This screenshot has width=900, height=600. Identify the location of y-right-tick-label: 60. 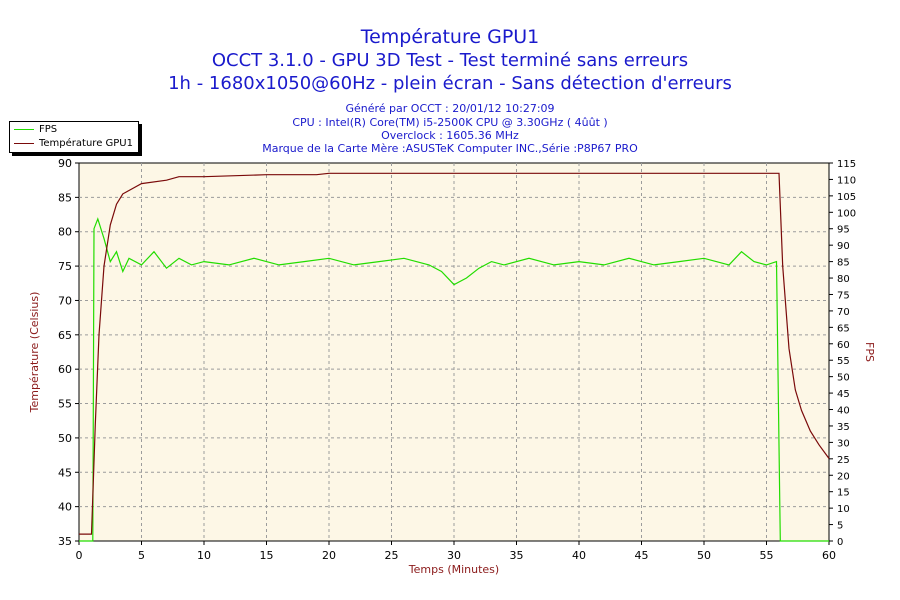
(843, 345).